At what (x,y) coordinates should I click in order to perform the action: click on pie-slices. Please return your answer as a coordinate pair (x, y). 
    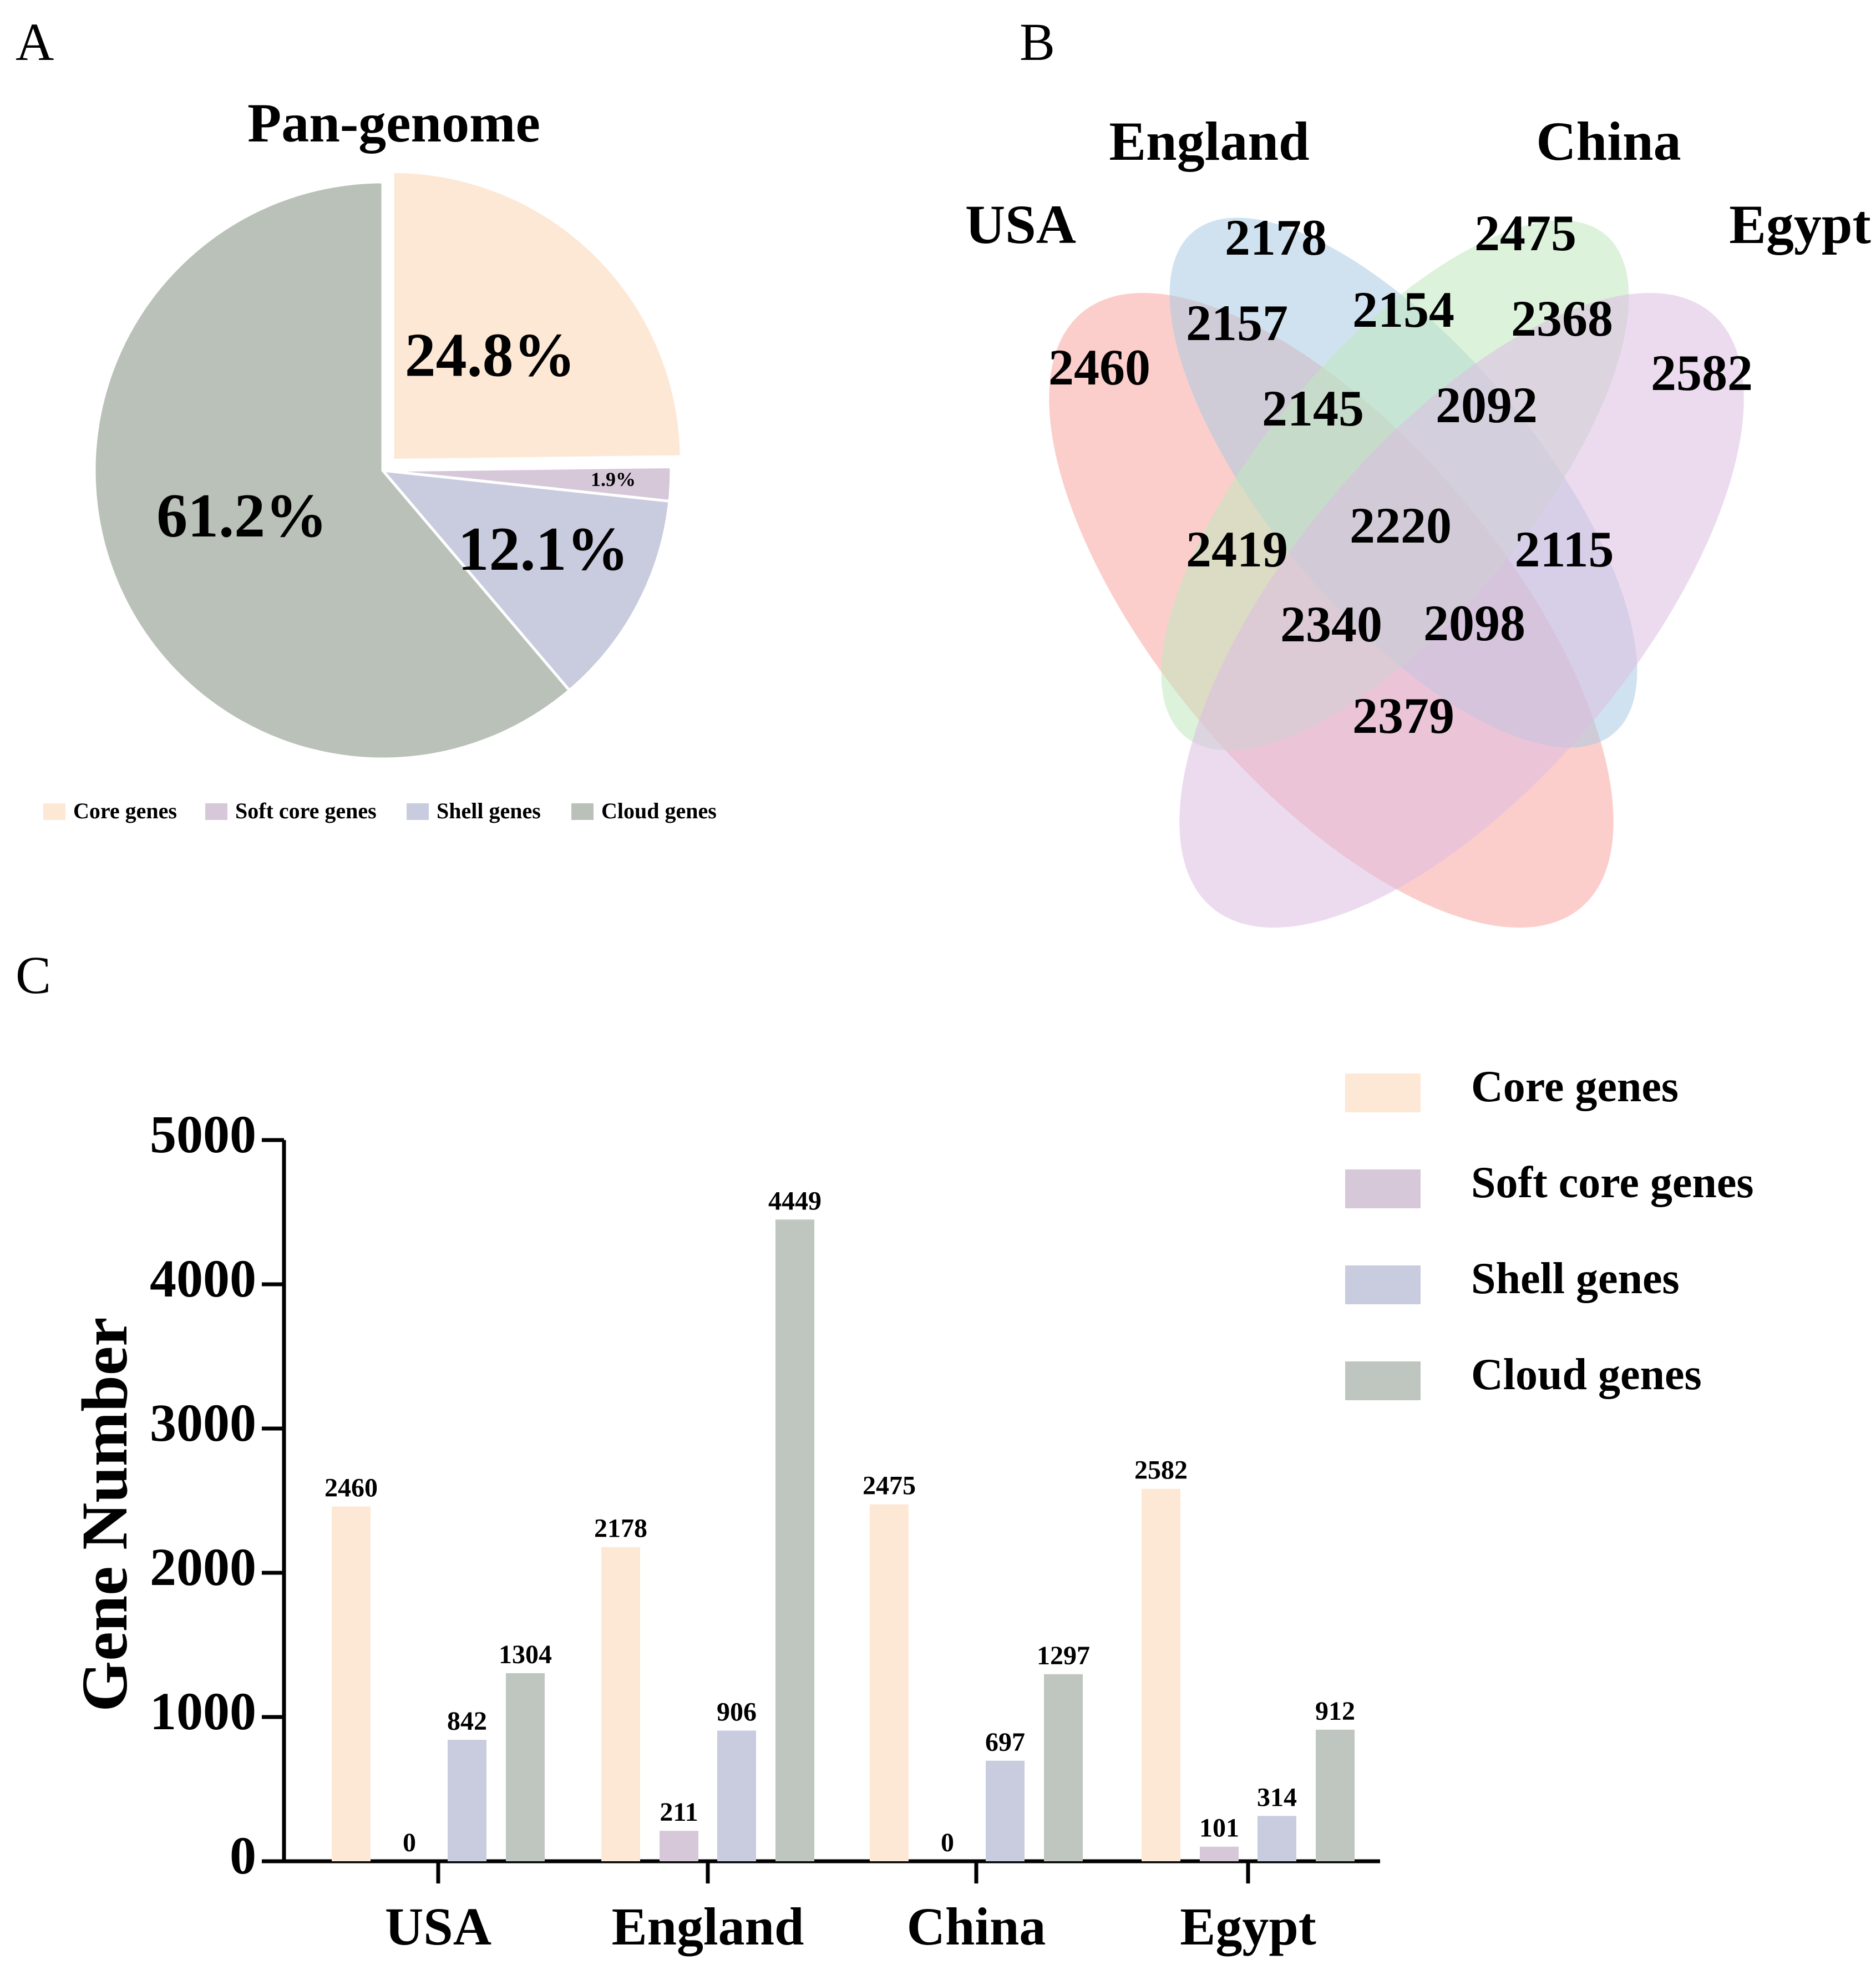
    Looking at the image, I should click on (388, 465).